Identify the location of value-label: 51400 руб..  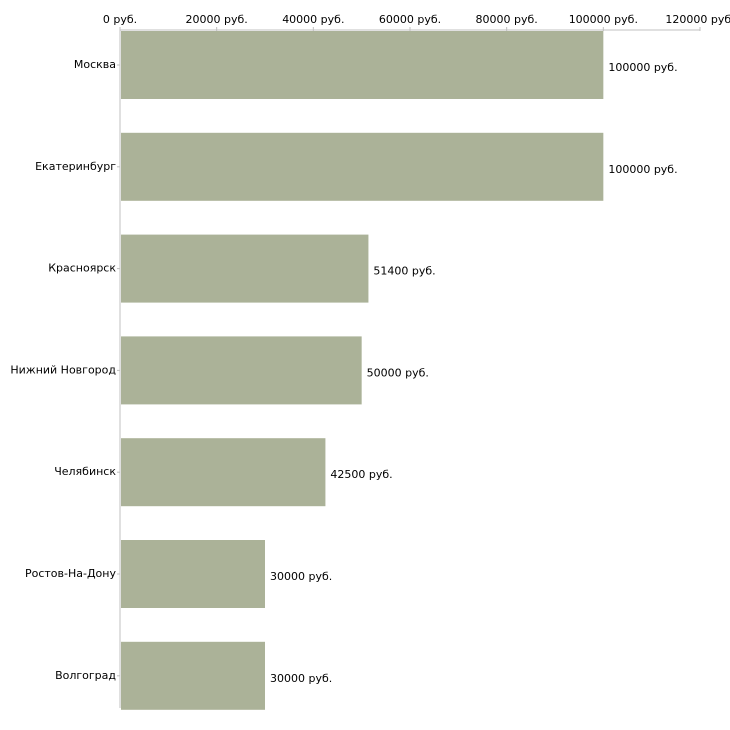
(404, 271).